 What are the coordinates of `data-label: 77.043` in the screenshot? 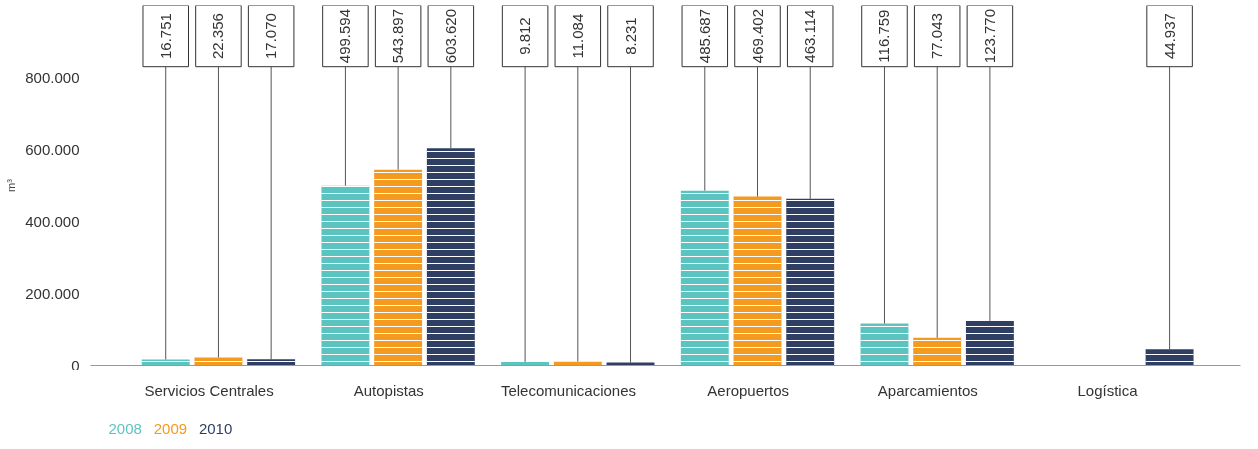 It's located at (937, 36).